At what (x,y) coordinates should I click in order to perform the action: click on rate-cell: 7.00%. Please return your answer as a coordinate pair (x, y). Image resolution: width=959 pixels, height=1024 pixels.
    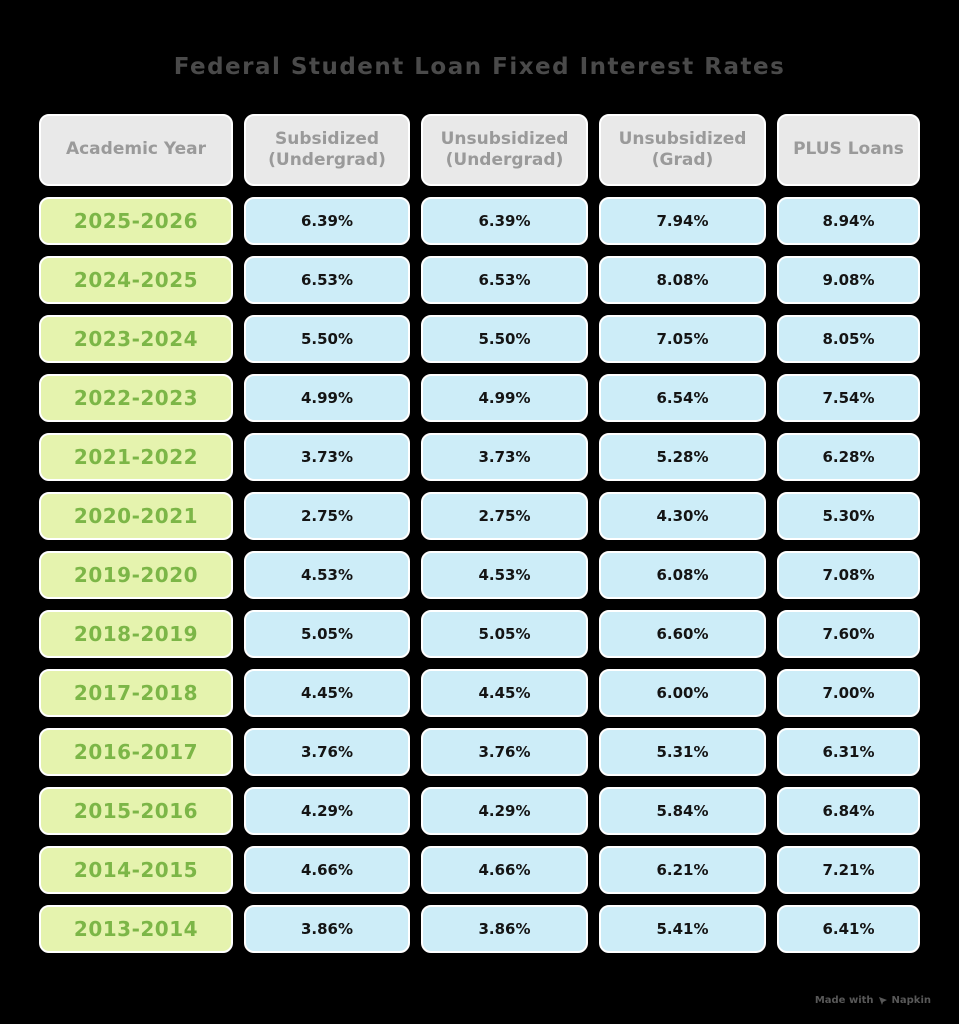
    Looking at the image, I should click on (848, 693).